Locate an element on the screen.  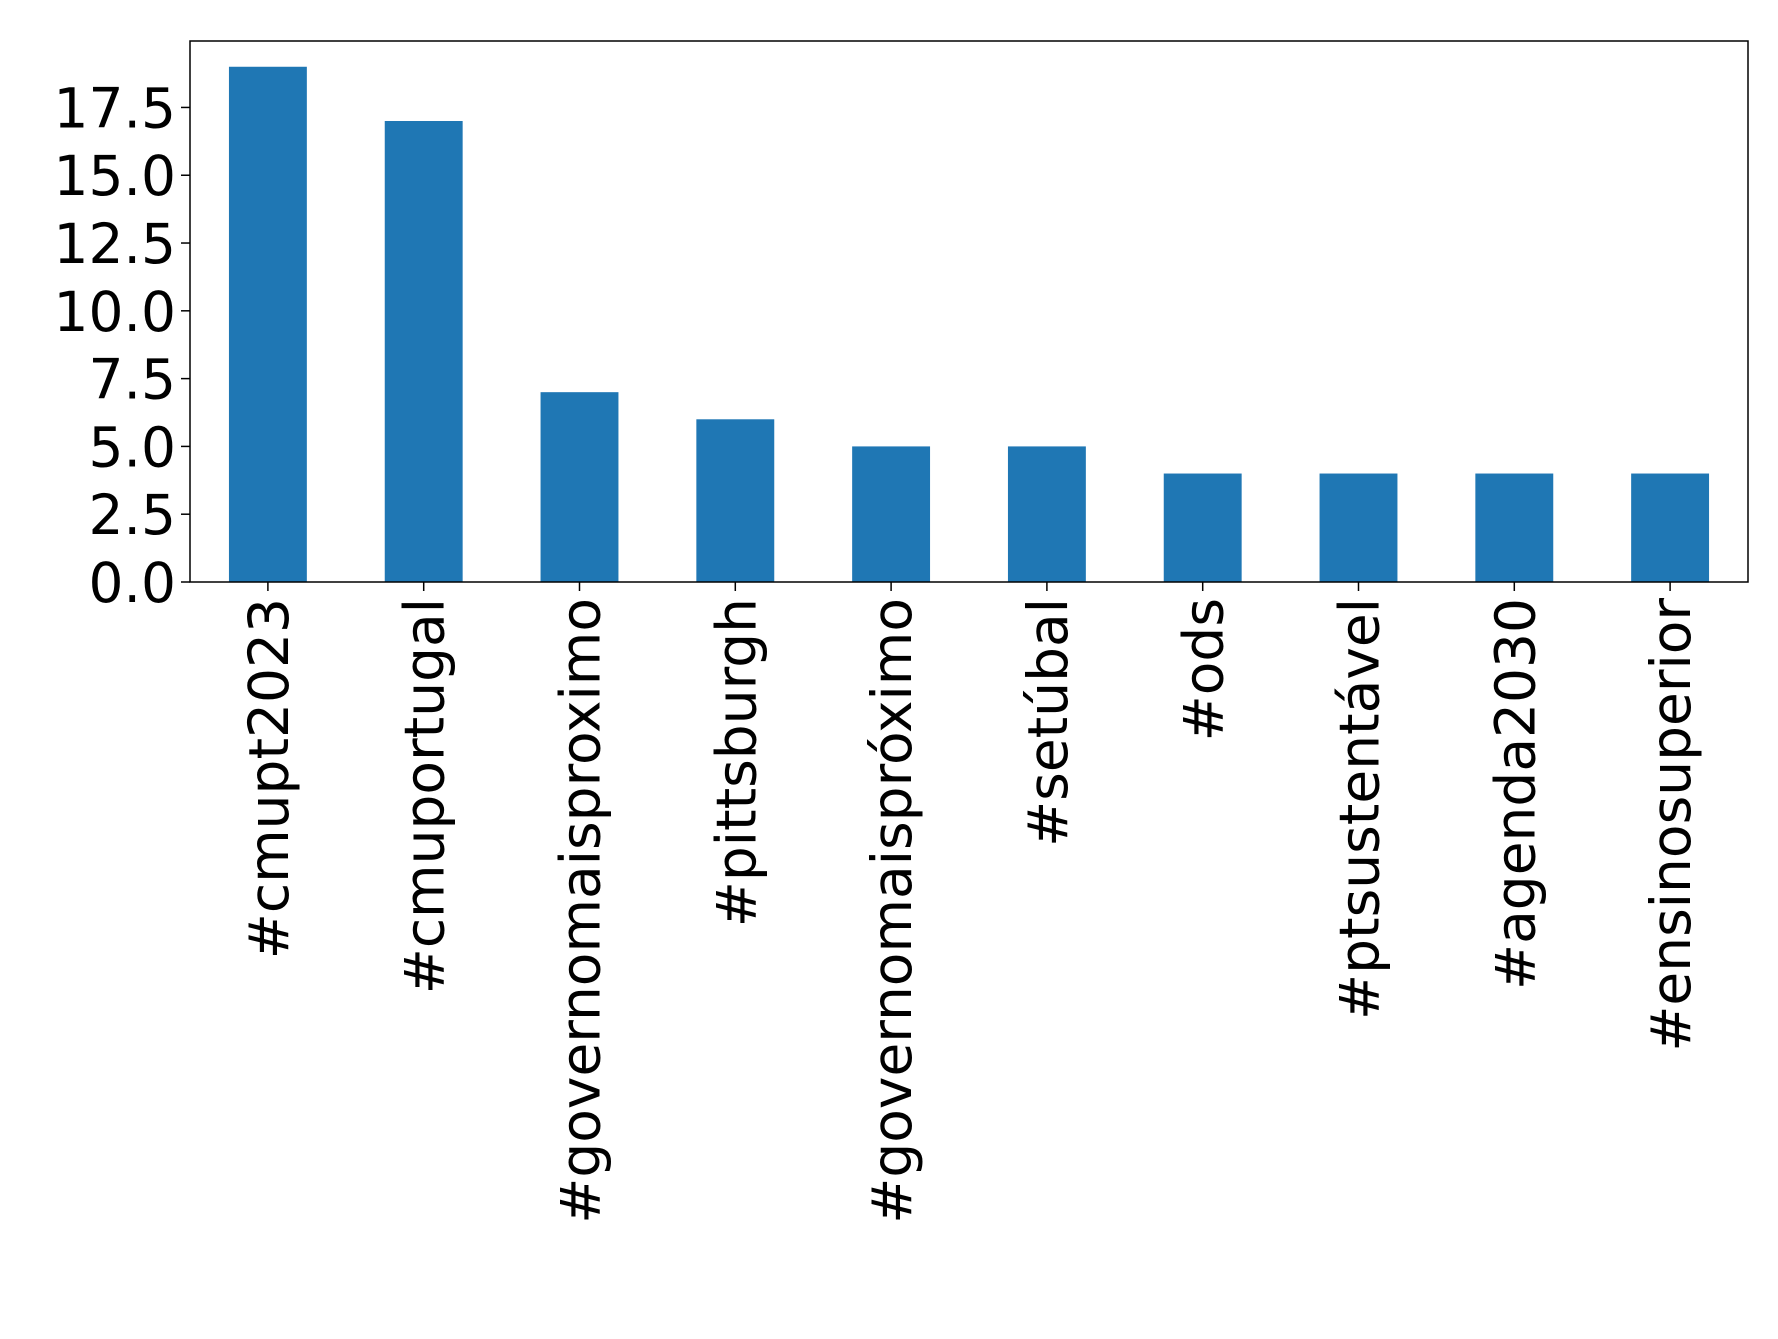
y-tick-label: 7.5 is located at coordinates (132, 380).